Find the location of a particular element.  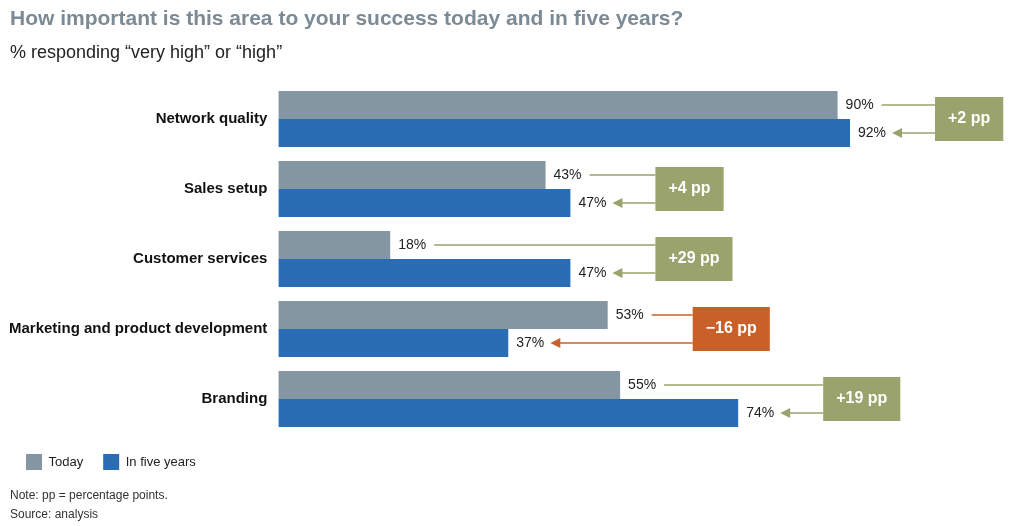

y-tick-label: Customer services is located at coordinates (200, 258).